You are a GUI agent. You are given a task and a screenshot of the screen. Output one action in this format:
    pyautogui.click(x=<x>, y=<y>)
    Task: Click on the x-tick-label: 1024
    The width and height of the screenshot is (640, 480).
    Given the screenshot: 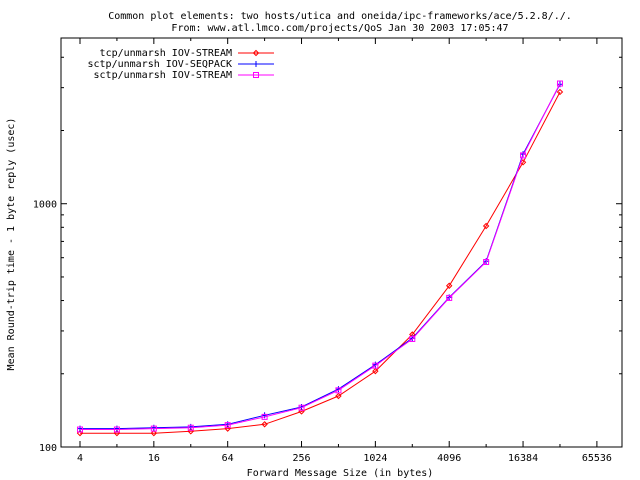 What is the action you would take?
    pyautogui.click(x=375, y=458)
    